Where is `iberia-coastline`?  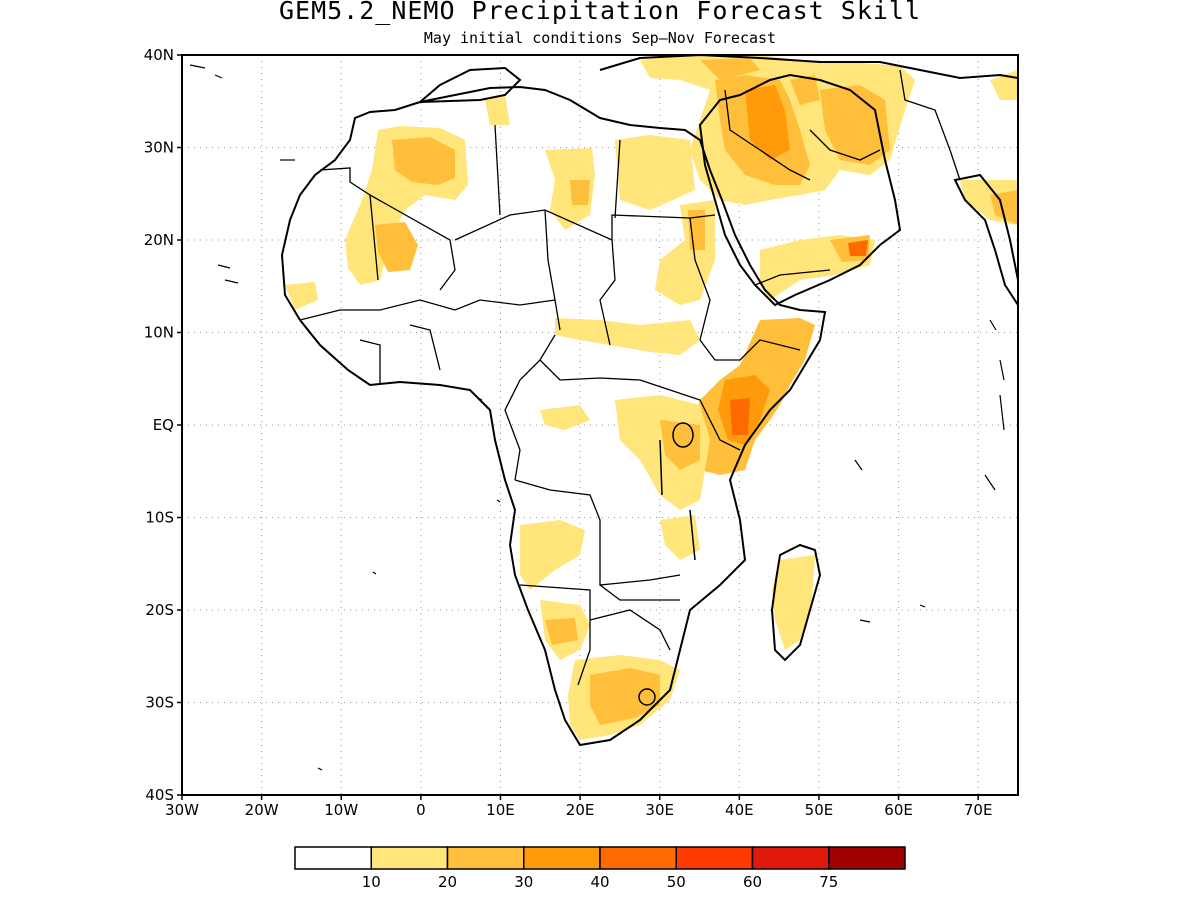
iberia-coastline is located at coordinates (469, 85).